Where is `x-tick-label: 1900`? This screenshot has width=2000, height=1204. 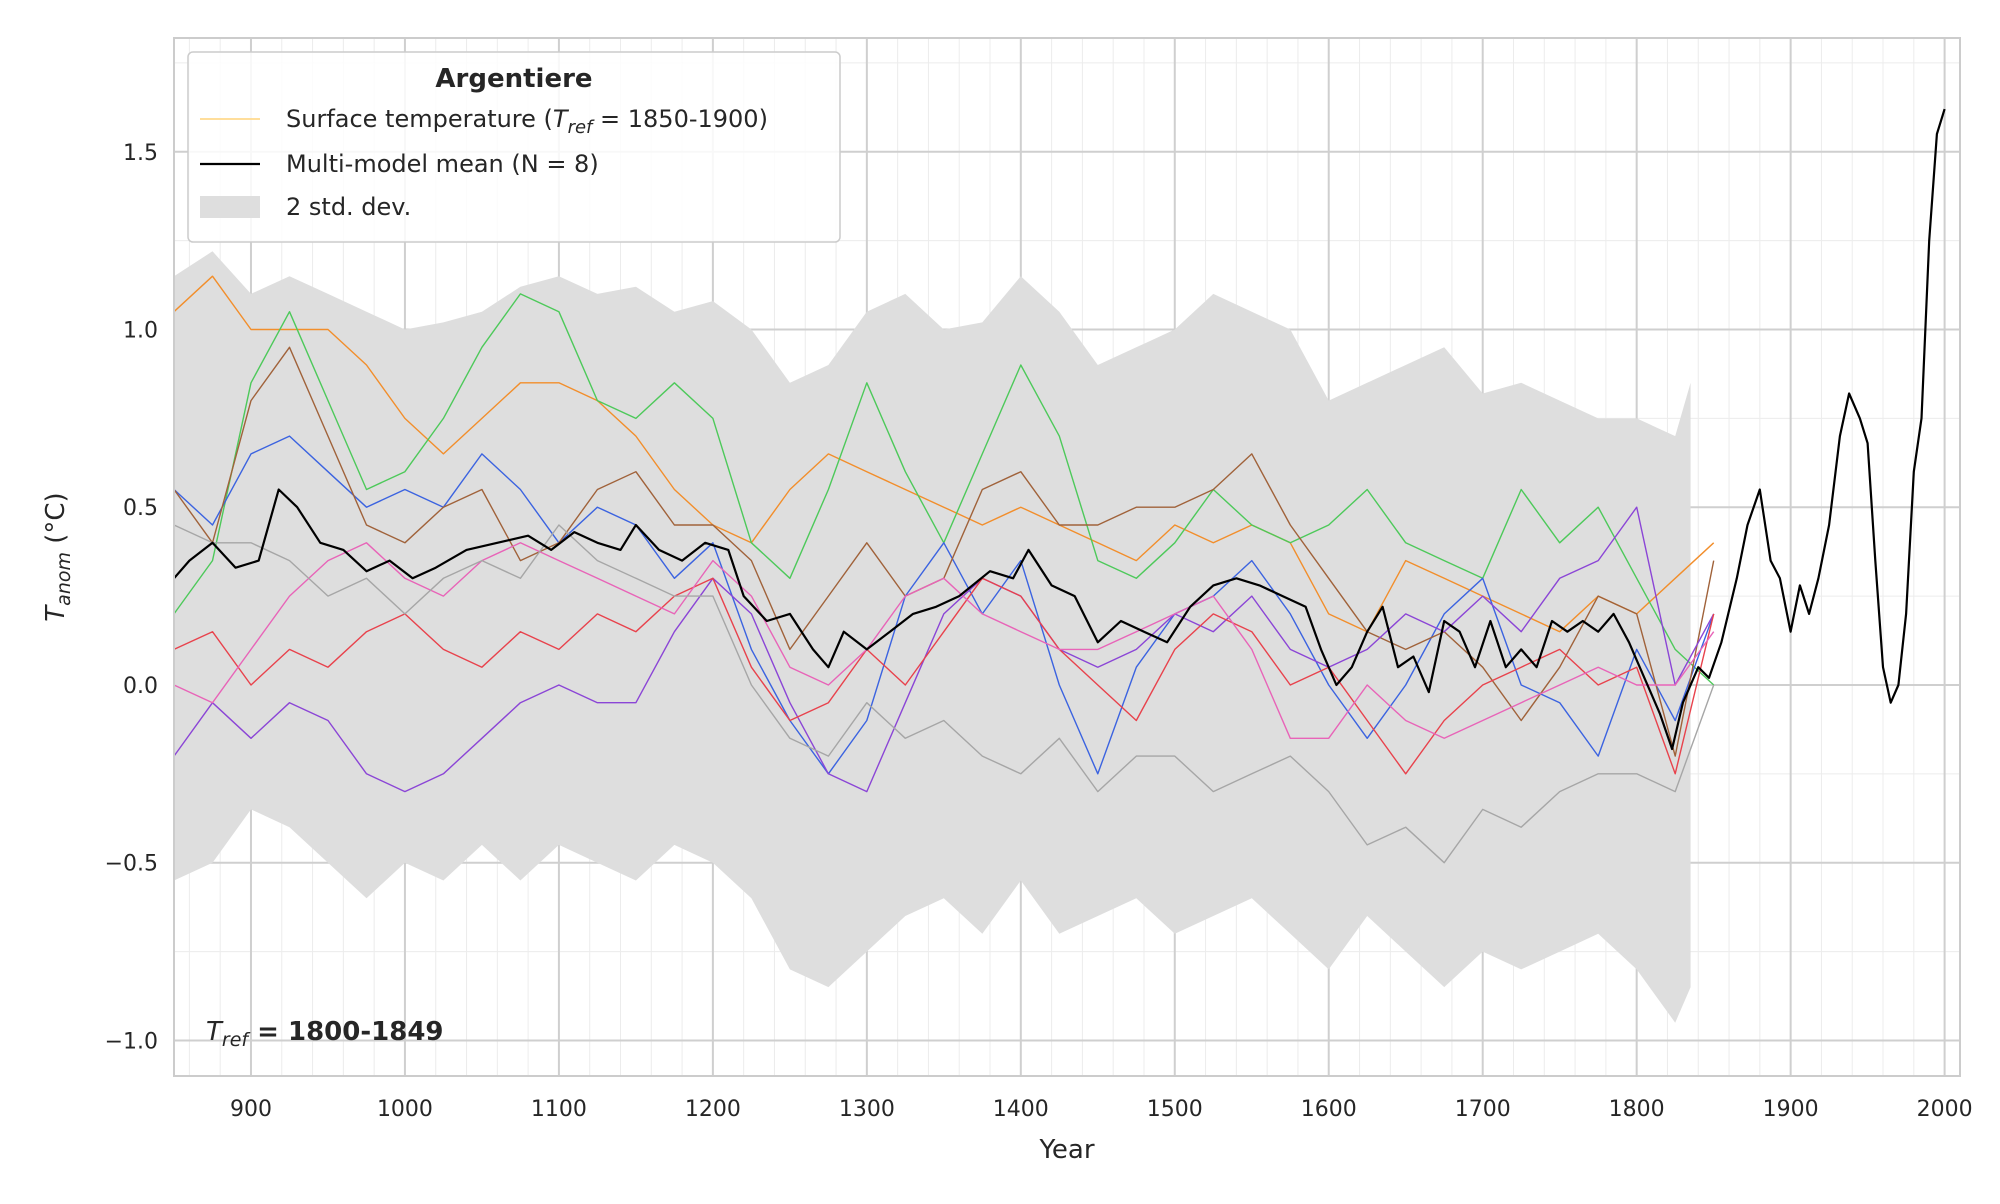
x-tick-label: 1900 is located at coordinates (1791, 1109).